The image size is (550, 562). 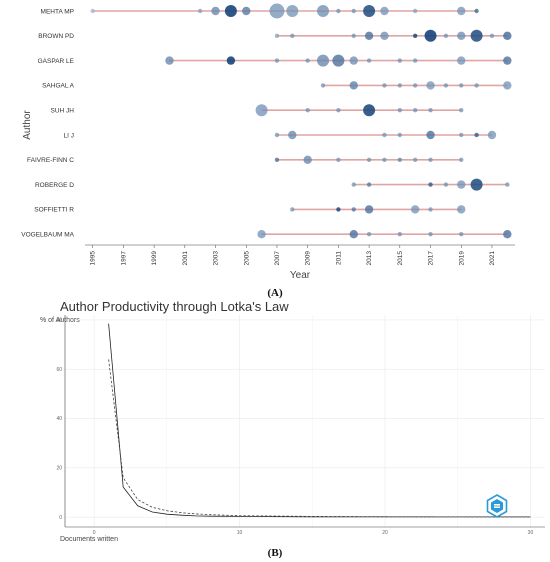 I want to click on logo-badge-icon, so click(x=497, y=506).